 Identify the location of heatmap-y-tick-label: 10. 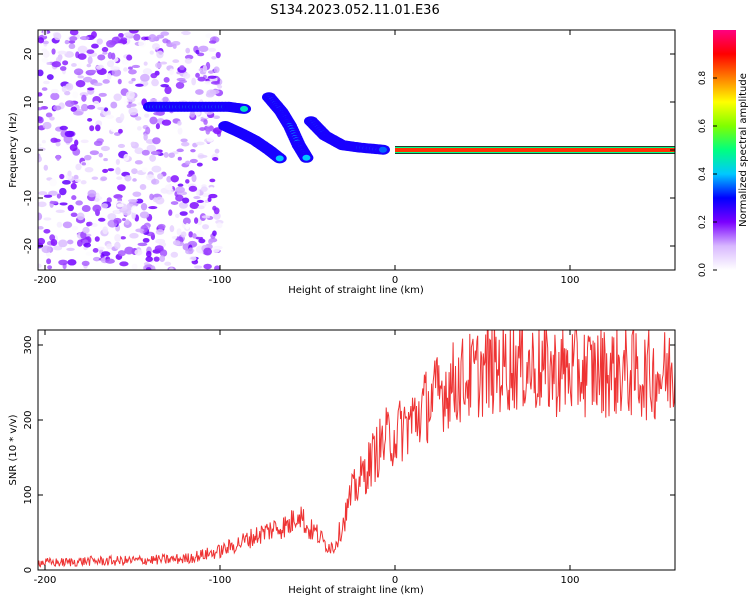
(28, 102).